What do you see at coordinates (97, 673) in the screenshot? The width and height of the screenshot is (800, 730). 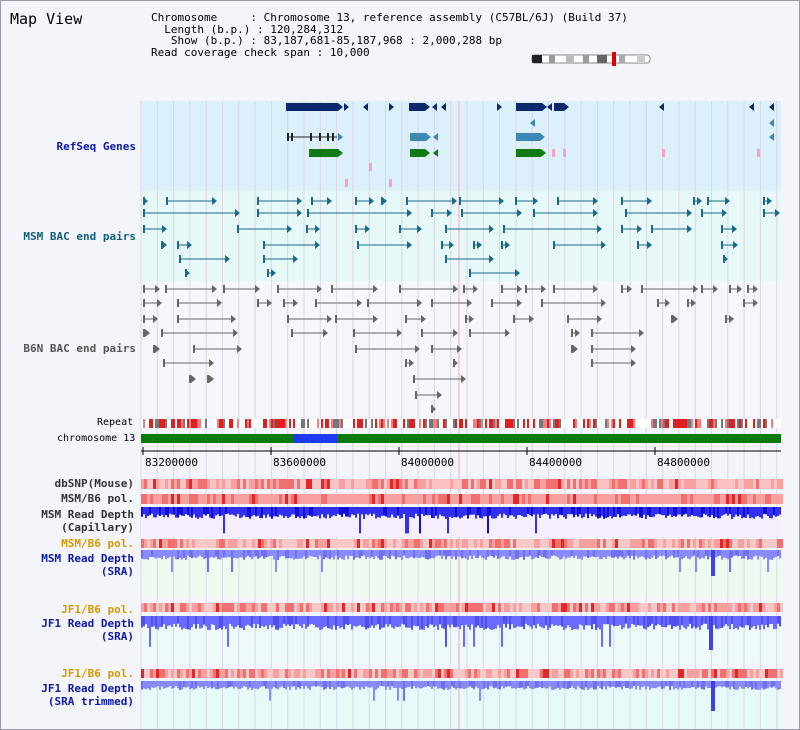 I see `track-label-jf1-b6-pol-2: JF1/B6 pol.` at bounding box center [97, 673].